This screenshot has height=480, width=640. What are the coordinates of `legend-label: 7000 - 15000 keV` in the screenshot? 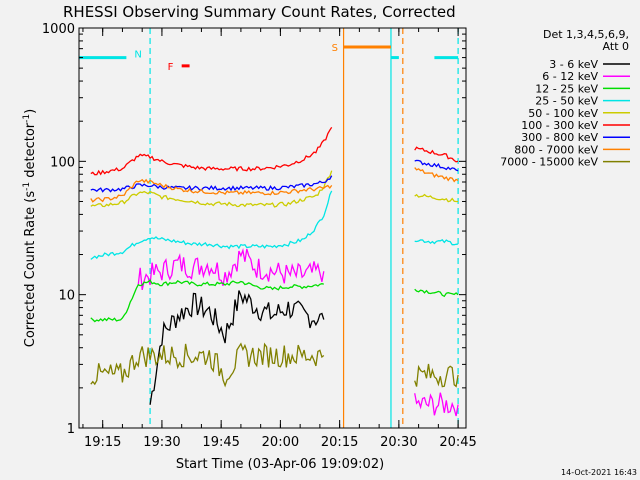 It's located at (549, 162).